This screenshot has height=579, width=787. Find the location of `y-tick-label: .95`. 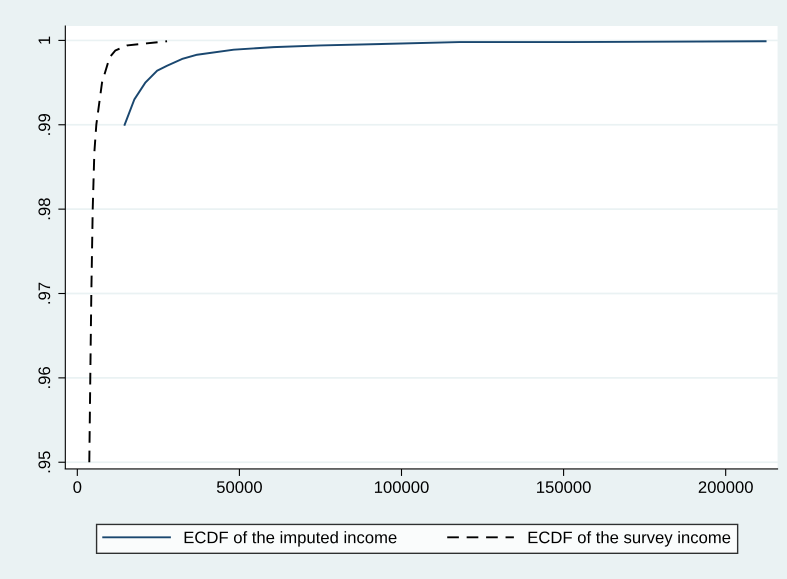

y-tick-label: .95 is located at coordinates (44, 461).